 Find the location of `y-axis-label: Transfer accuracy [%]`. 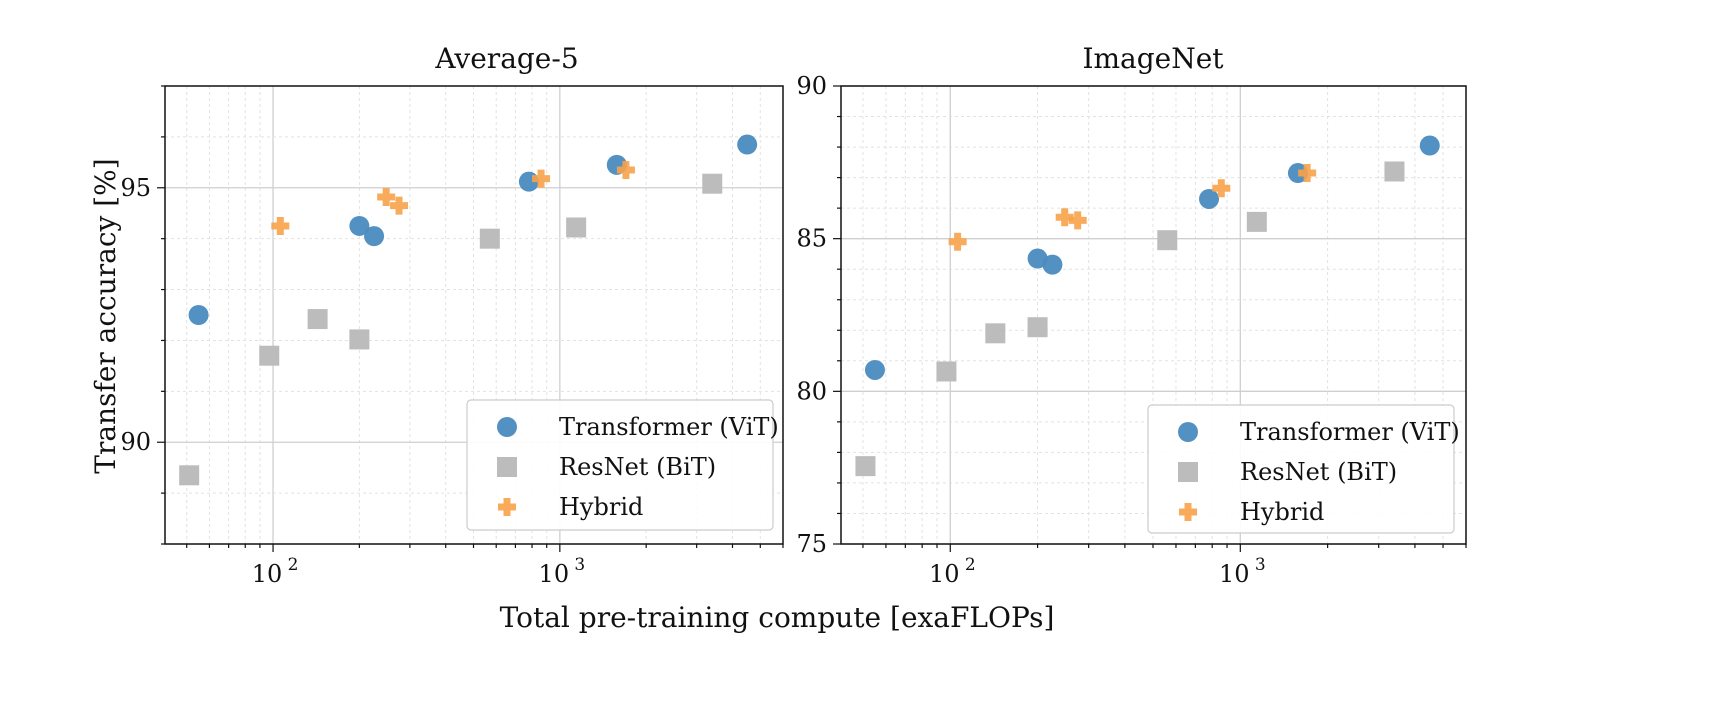

y-axis-label: Transfer accuracy [%] is located at coordinates (105, 315).